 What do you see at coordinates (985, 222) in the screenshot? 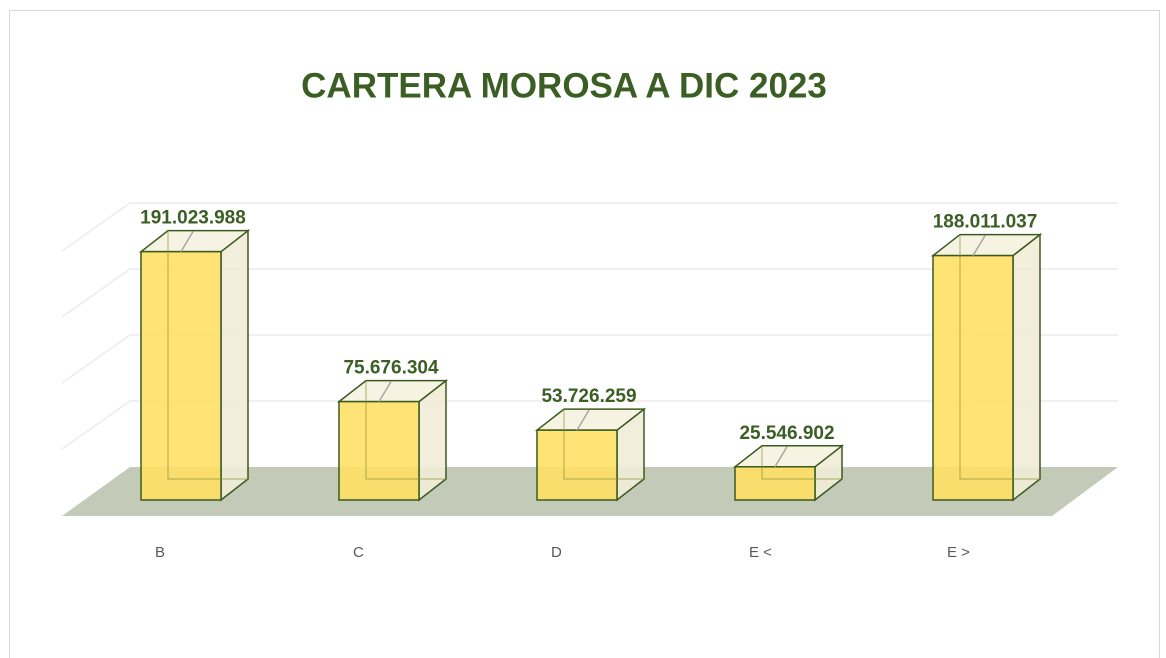
I see `data-label: 188.011.037` at bounding box center [985, 222].